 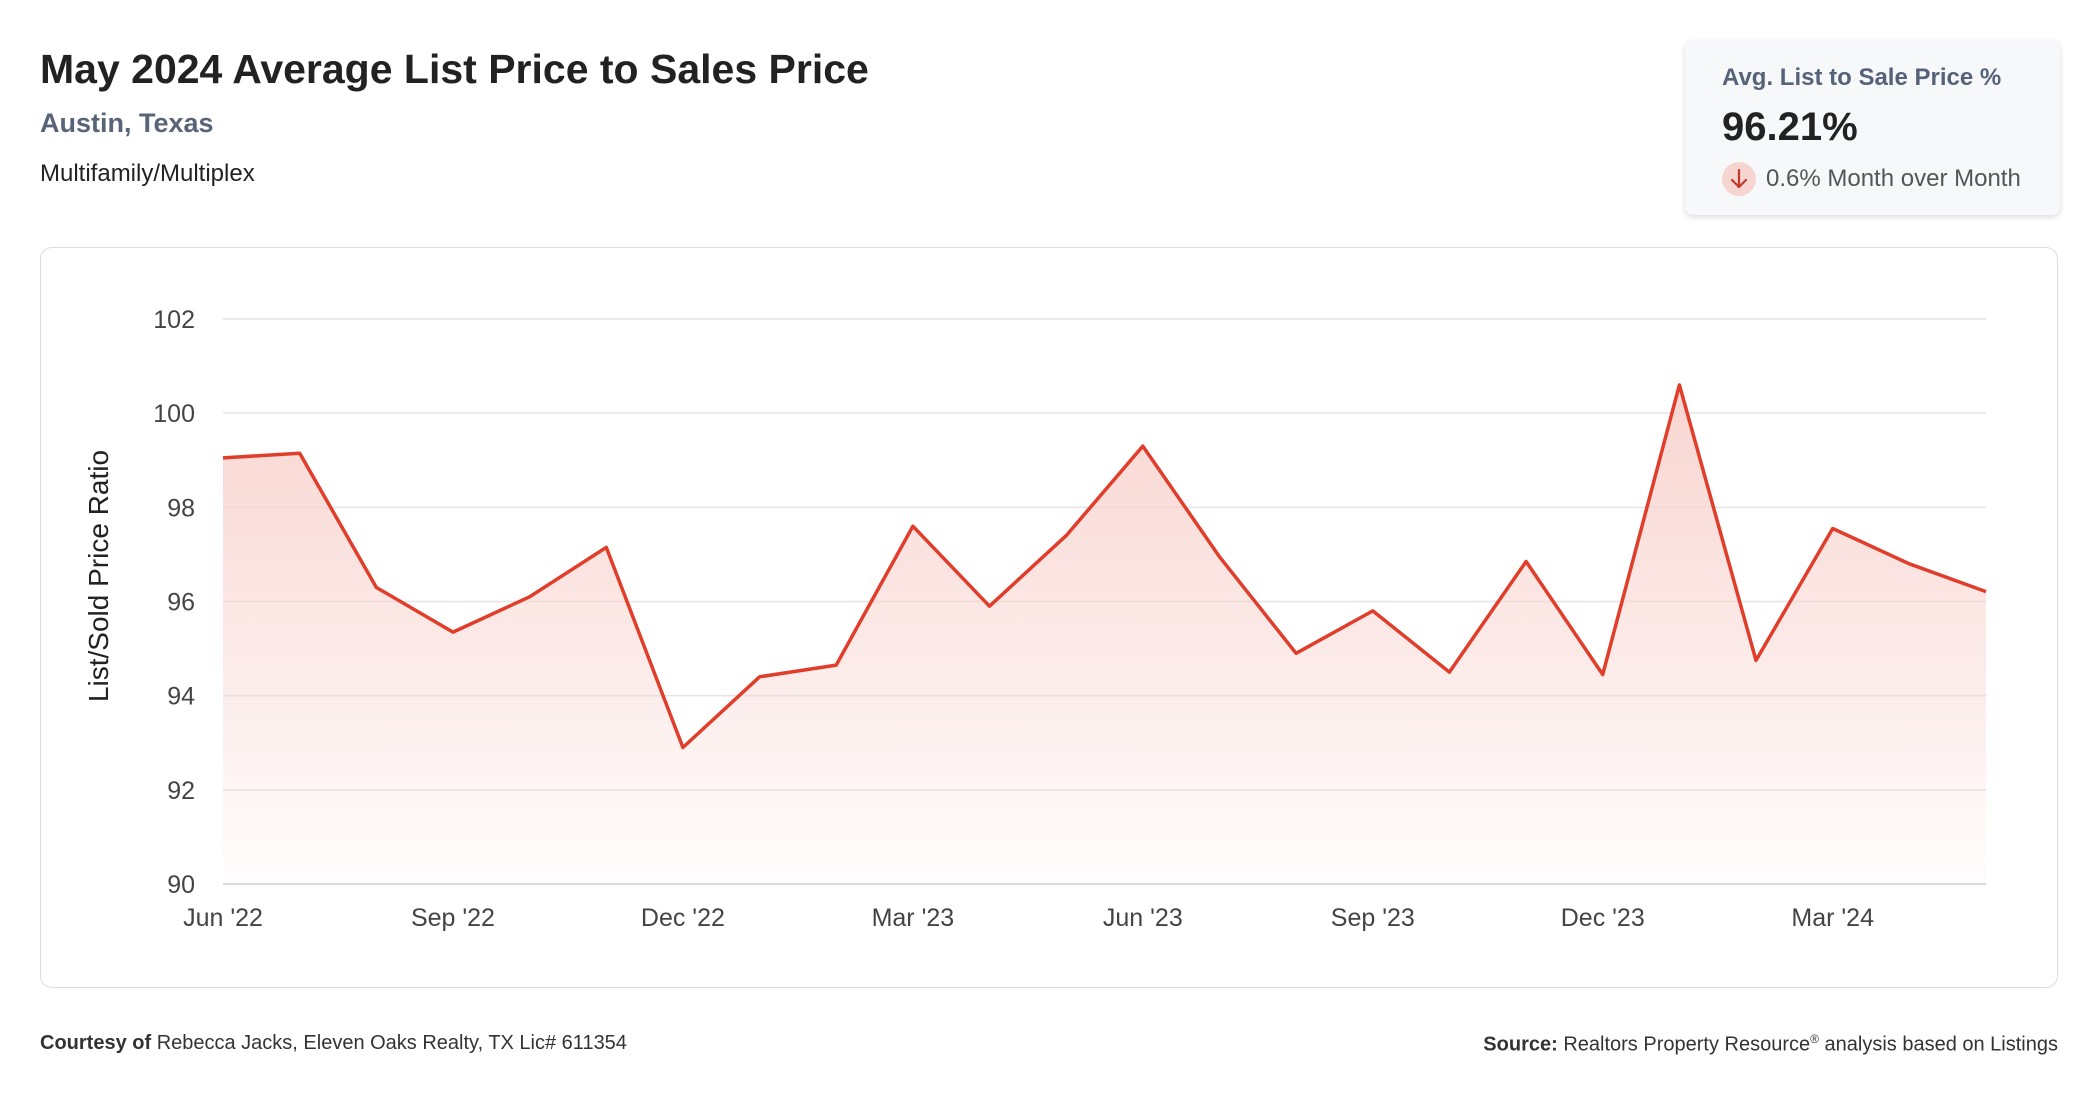 I want to click on x-tick-label: Dec '23, so click(x=1603, y=918).